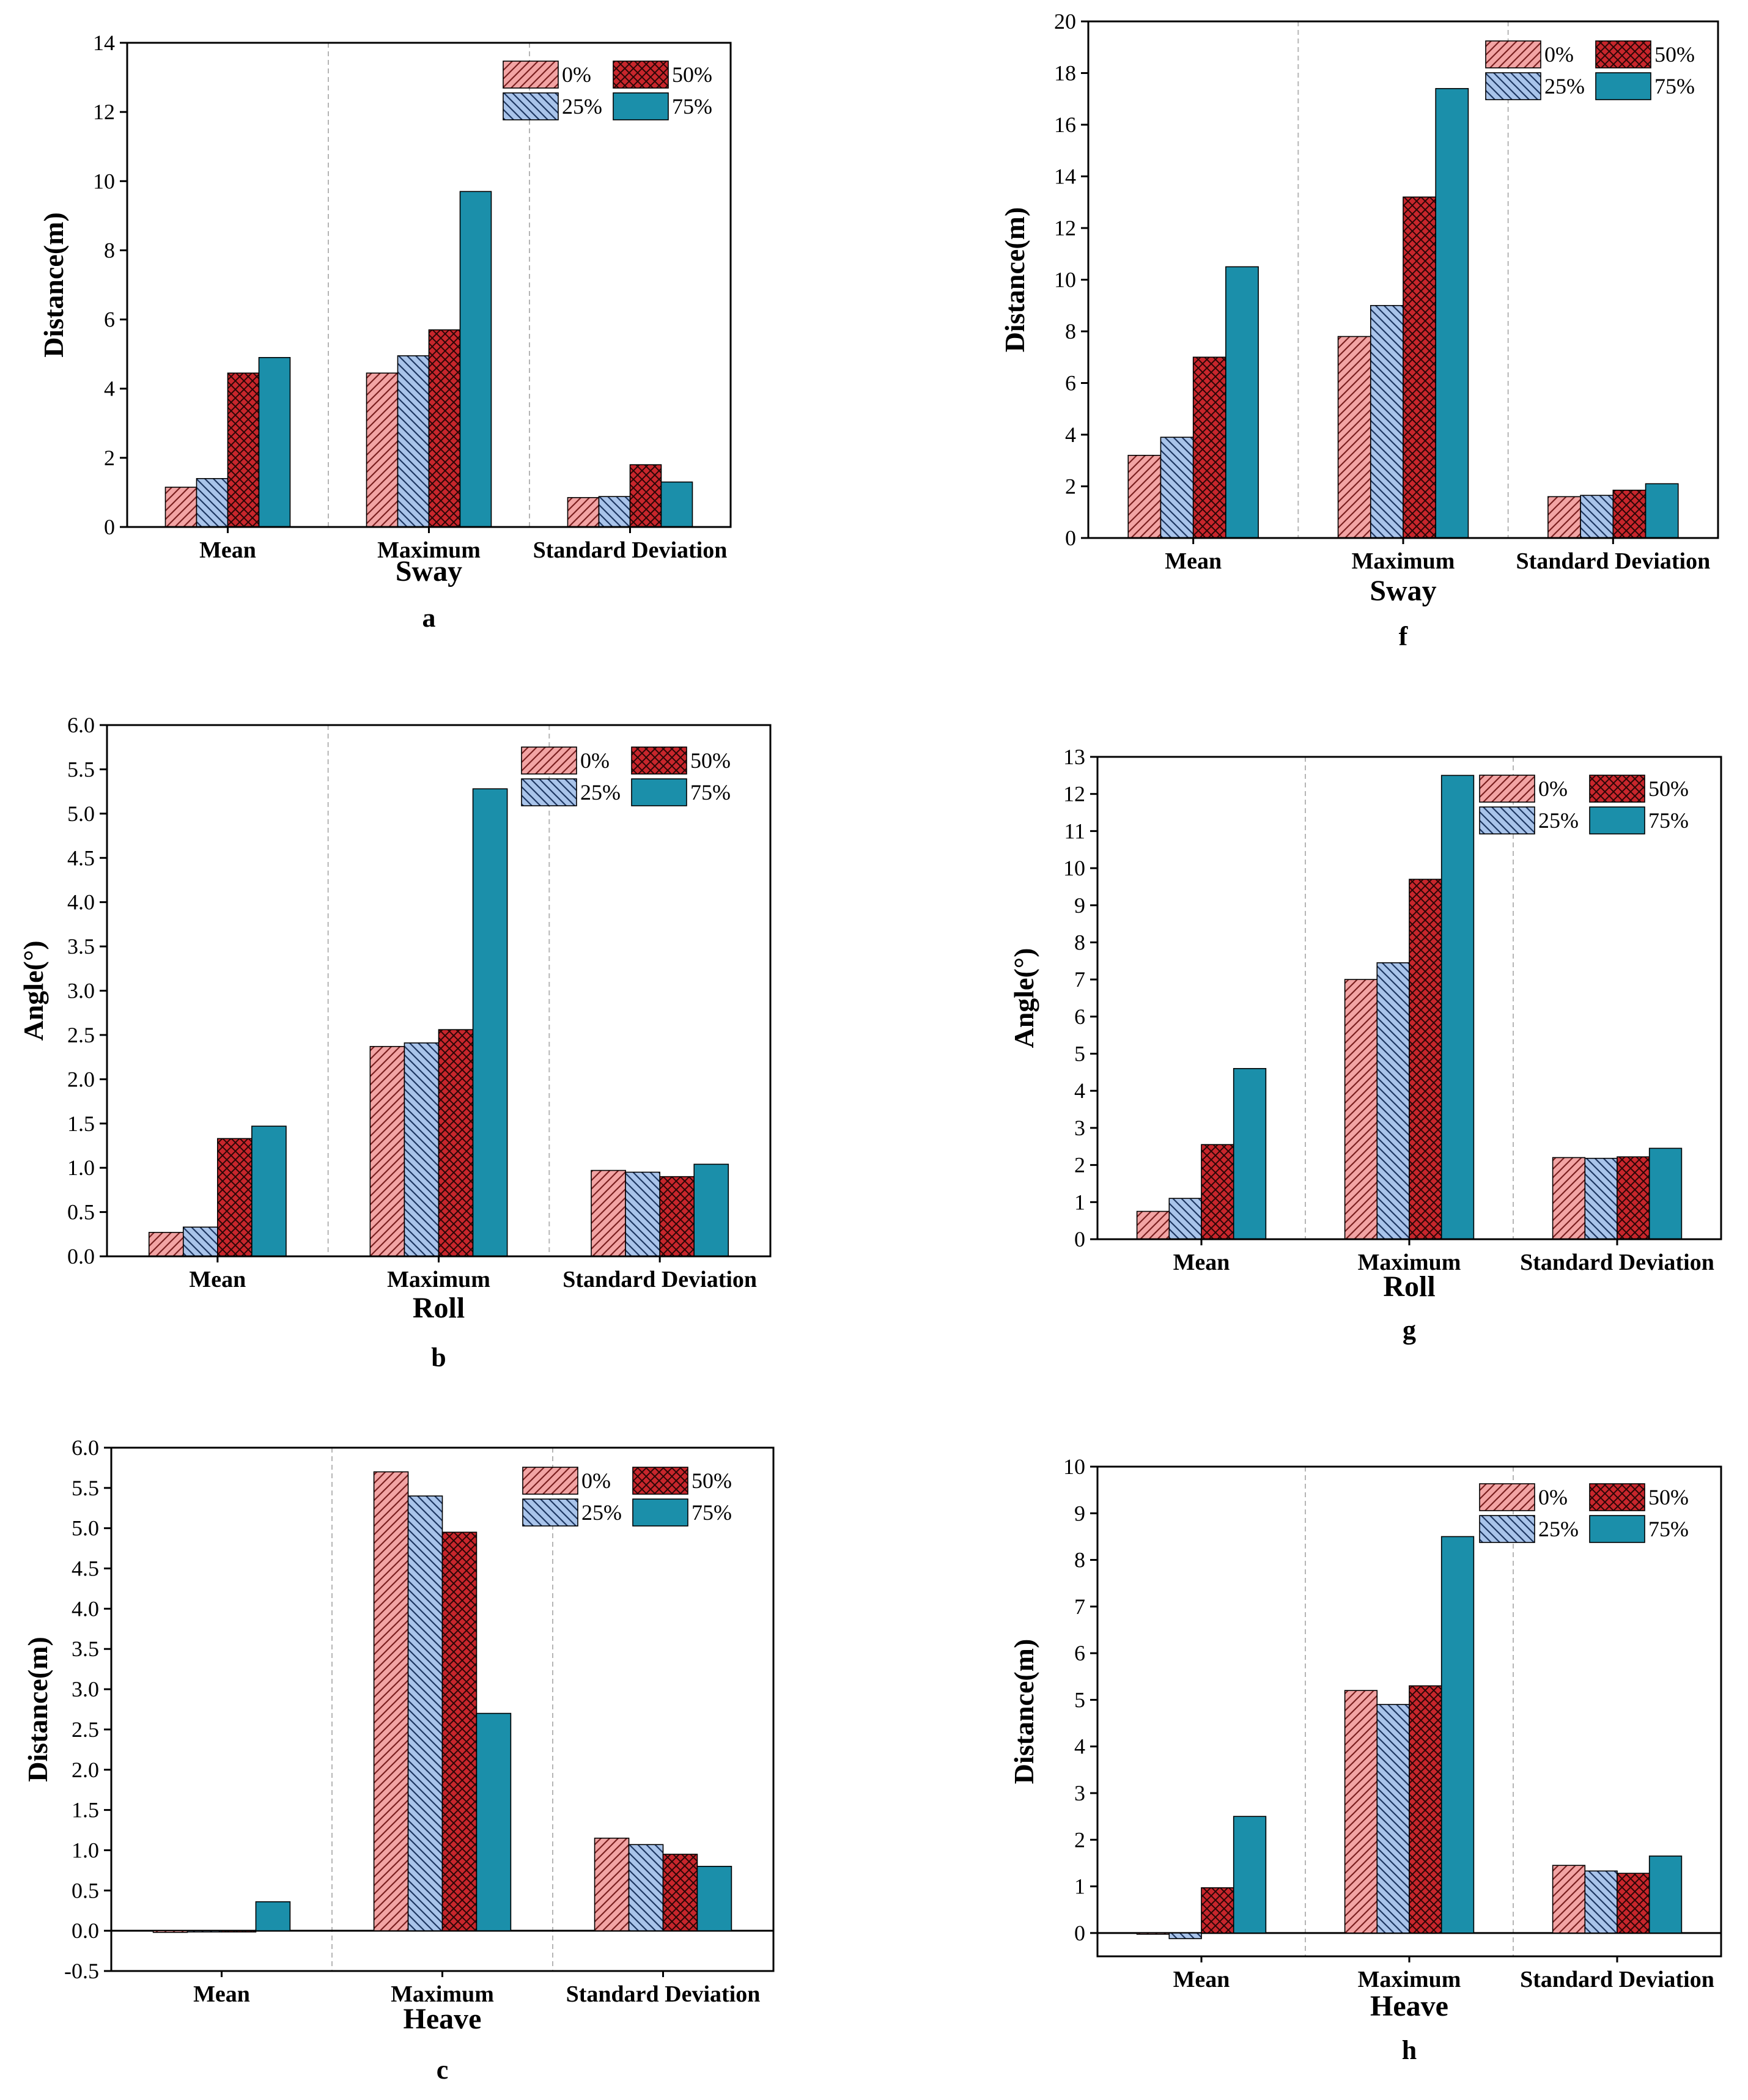 This screenshot has height=2100, width=1748. I want to click on bar-a-0pct-standard-deviation, so click(583, 512).